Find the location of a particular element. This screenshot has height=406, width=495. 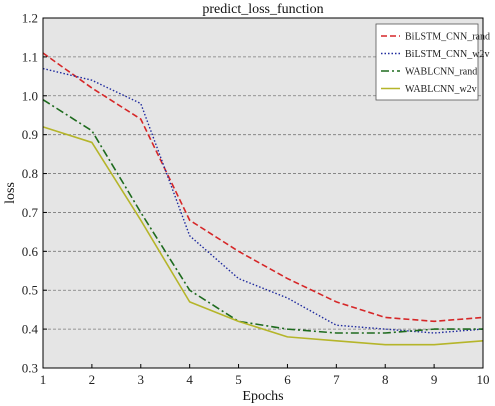

chart-title: predict_loss_function is located at coordinates (262, 9).